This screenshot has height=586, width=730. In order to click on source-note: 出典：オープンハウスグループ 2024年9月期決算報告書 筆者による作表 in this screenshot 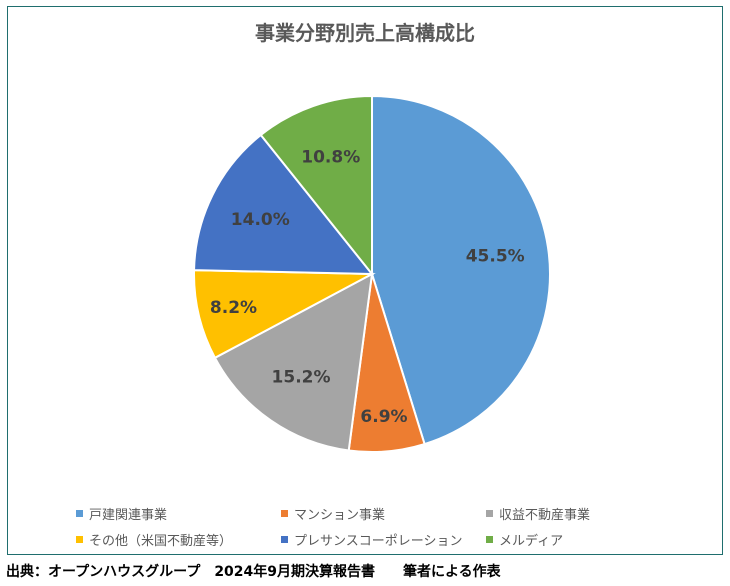, I will do `click(253, 572)`.